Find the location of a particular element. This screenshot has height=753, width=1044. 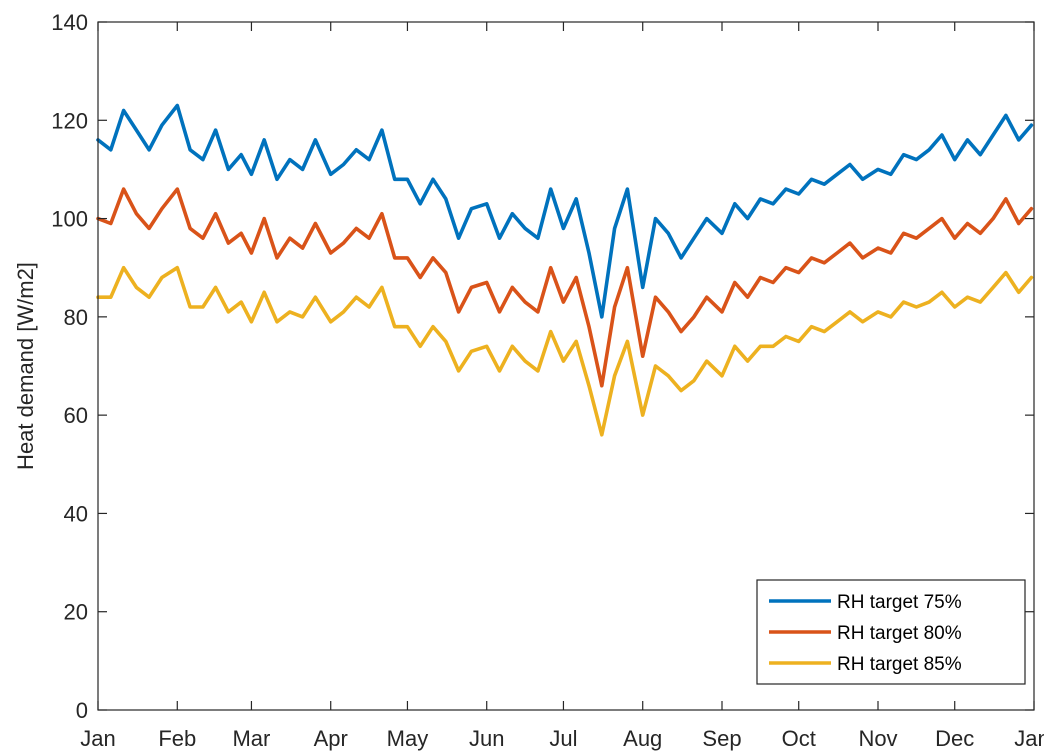

x-tick-label: Mar is located at coordinates (251, 738).